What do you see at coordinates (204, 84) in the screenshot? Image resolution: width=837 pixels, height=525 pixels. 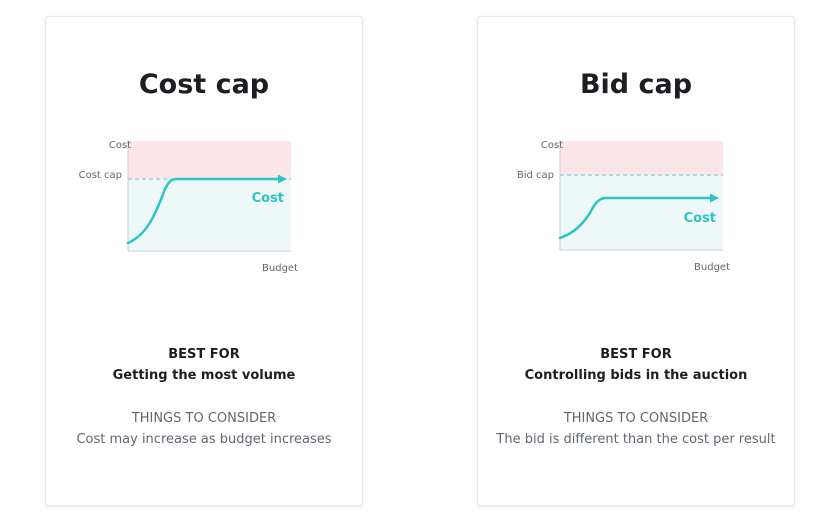 I see `card-title: Cost cap` at bounding box center [204, 84].